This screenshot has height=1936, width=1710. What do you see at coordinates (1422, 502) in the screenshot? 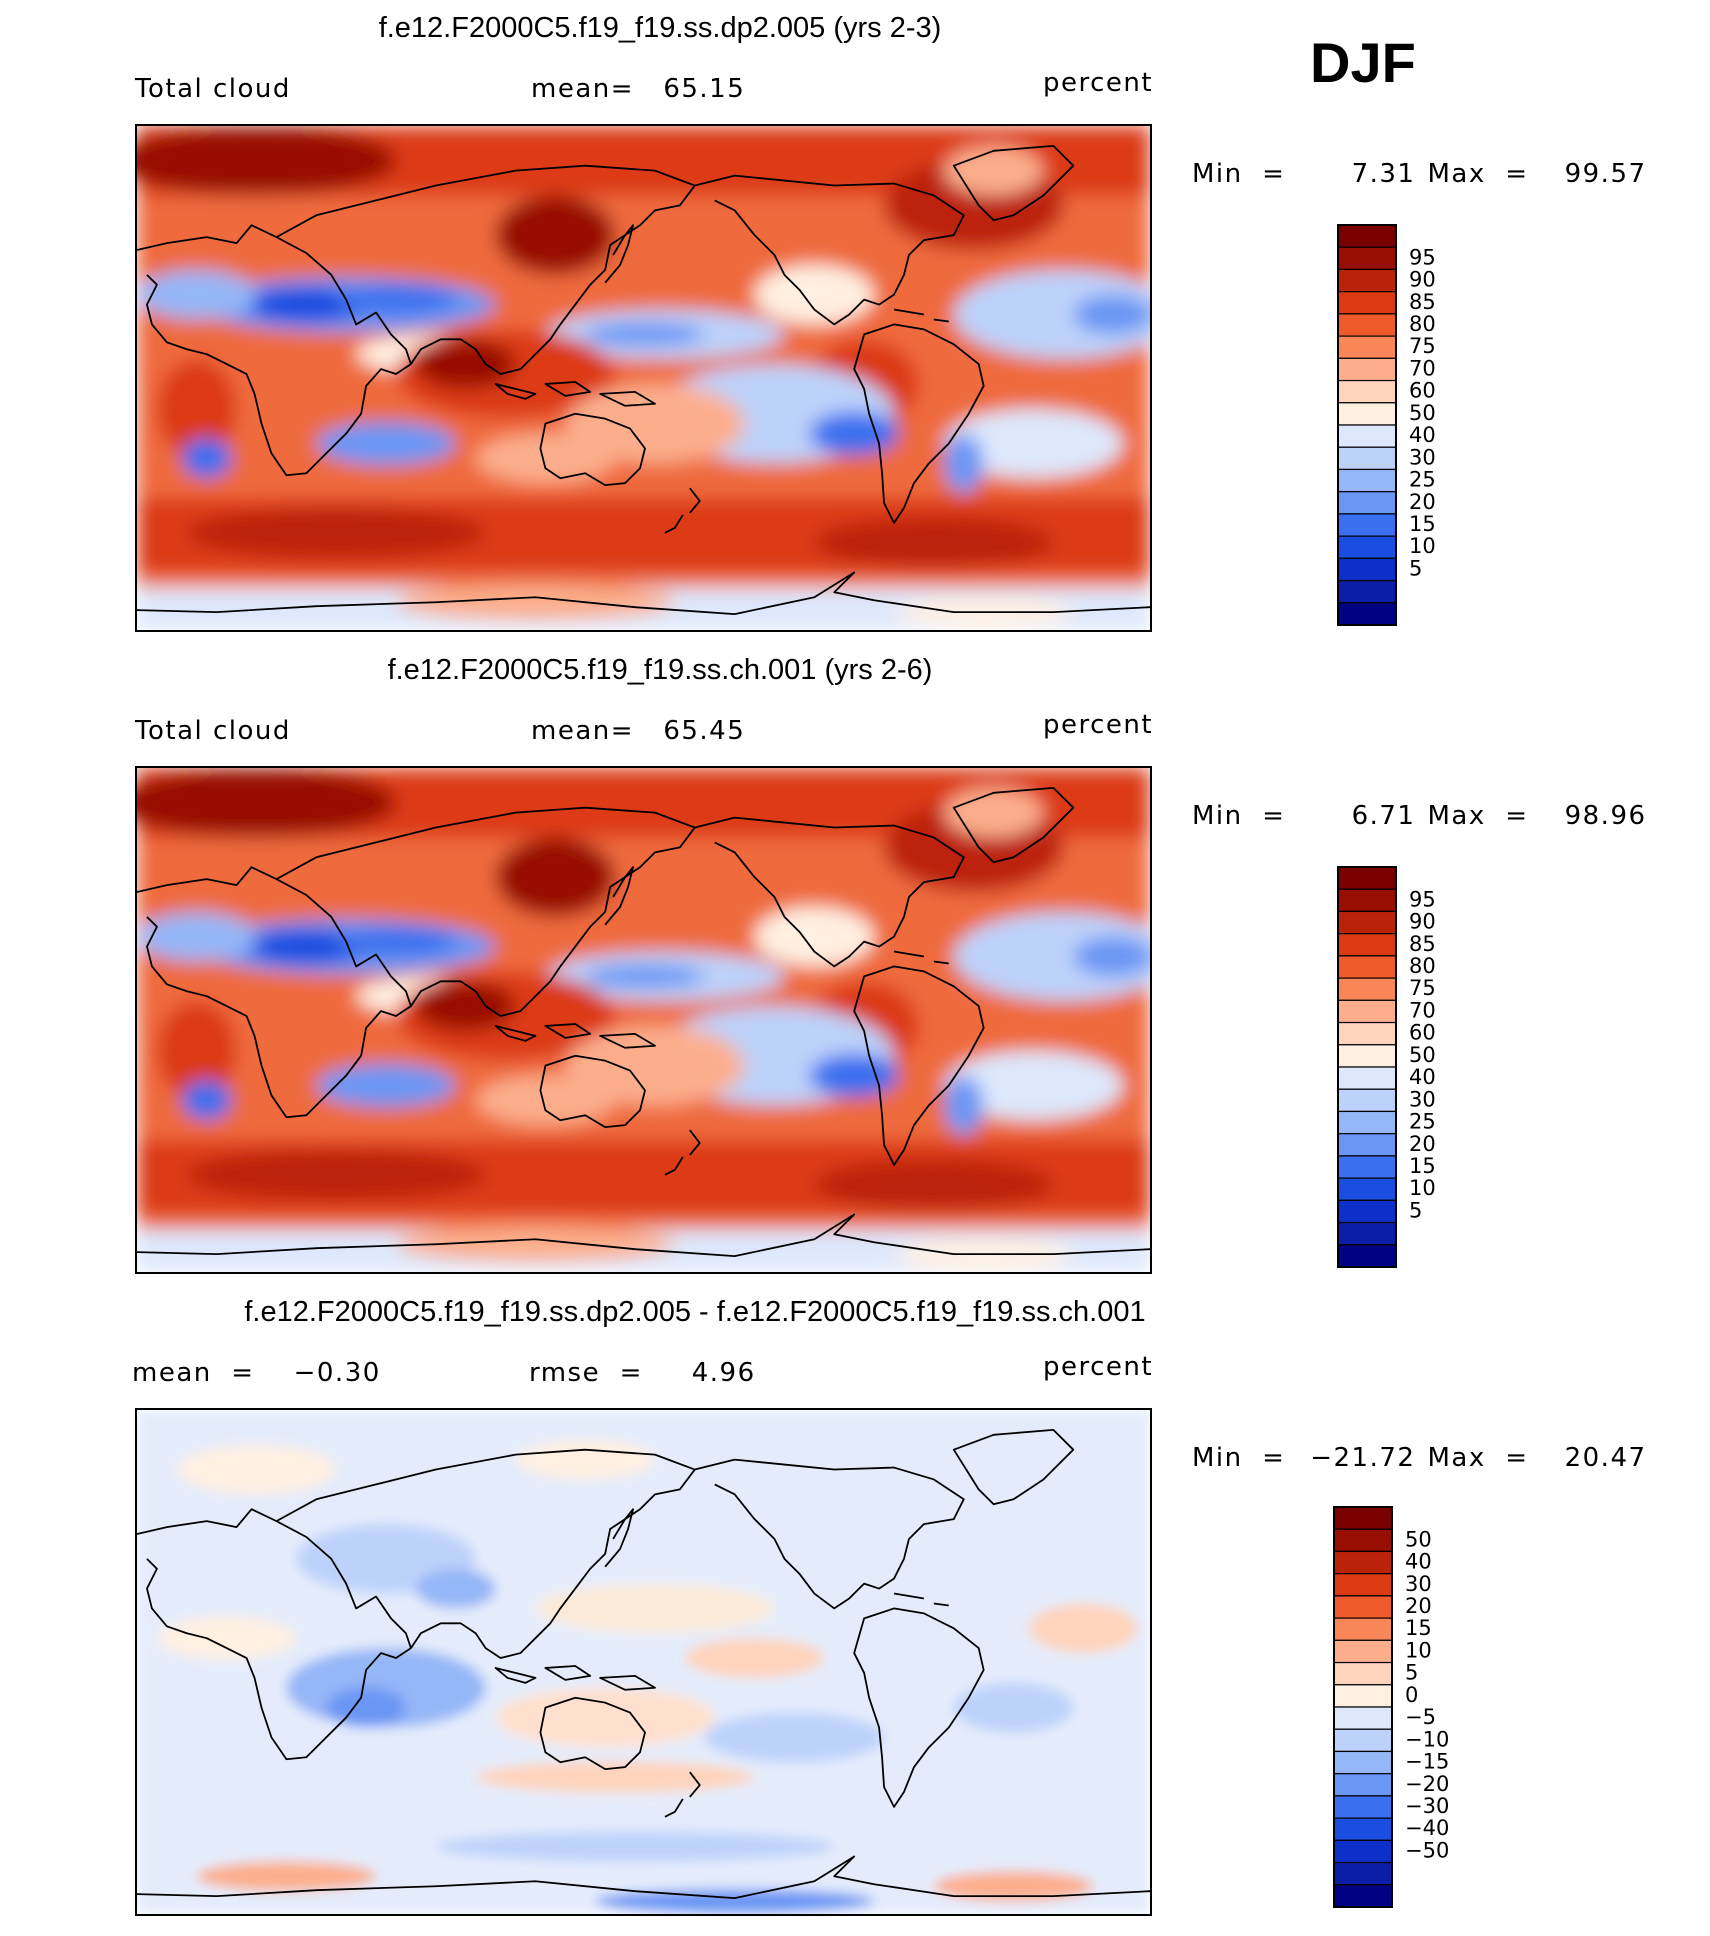
I see `colorbar-tick-label: 20` at bounding box center [1422, 502].